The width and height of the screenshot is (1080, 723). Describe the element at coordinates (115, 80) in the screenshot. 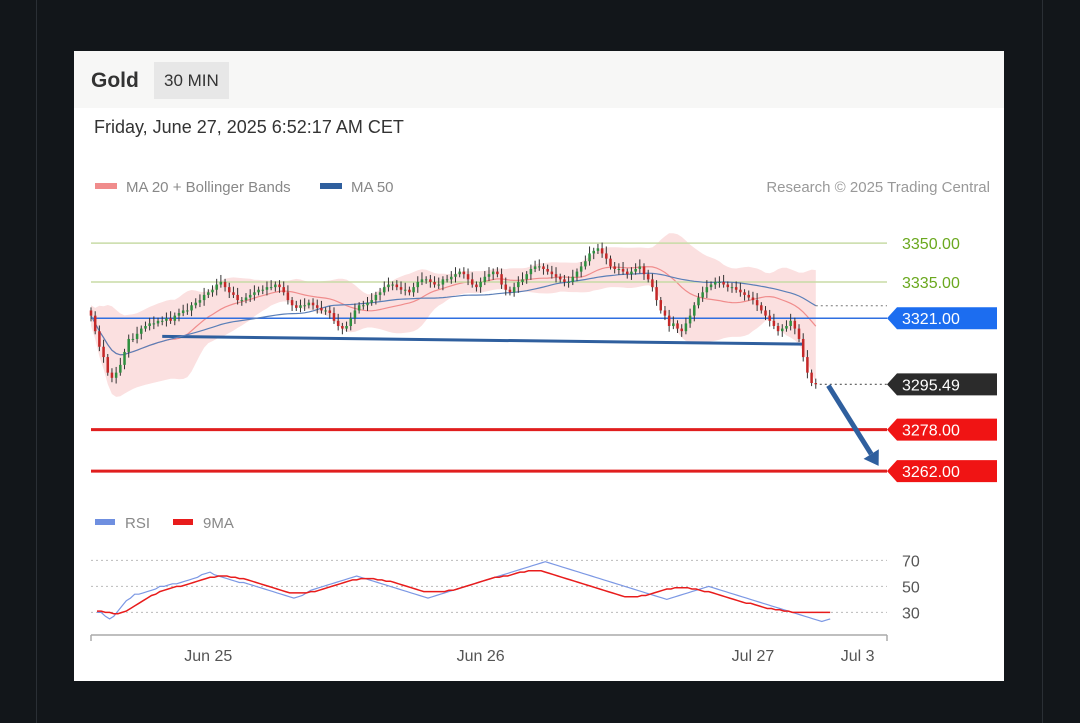

I see `symbol-title: Gold` at that location.